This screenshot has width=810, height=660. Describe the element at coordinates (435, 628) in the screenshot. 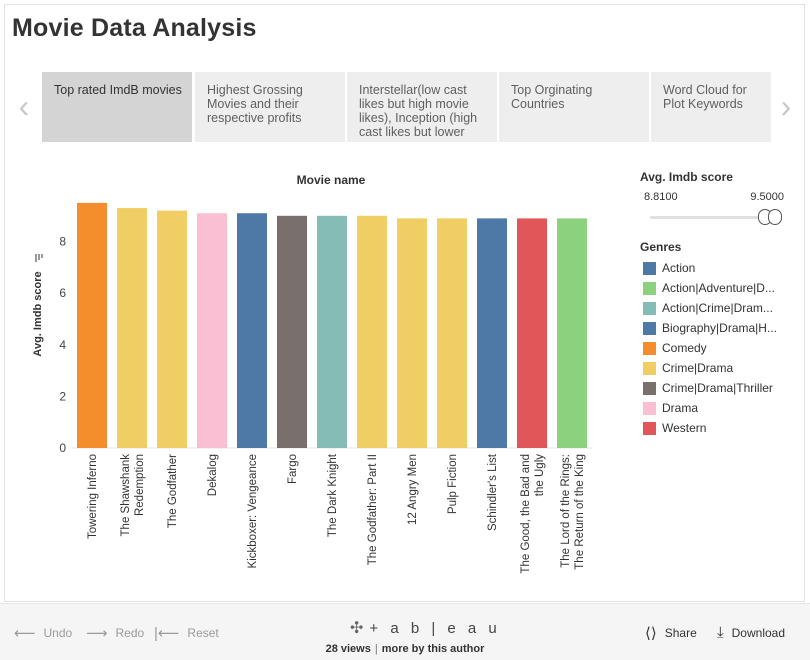

I see `tableau-wordmark: + a b | e a u` at that location.